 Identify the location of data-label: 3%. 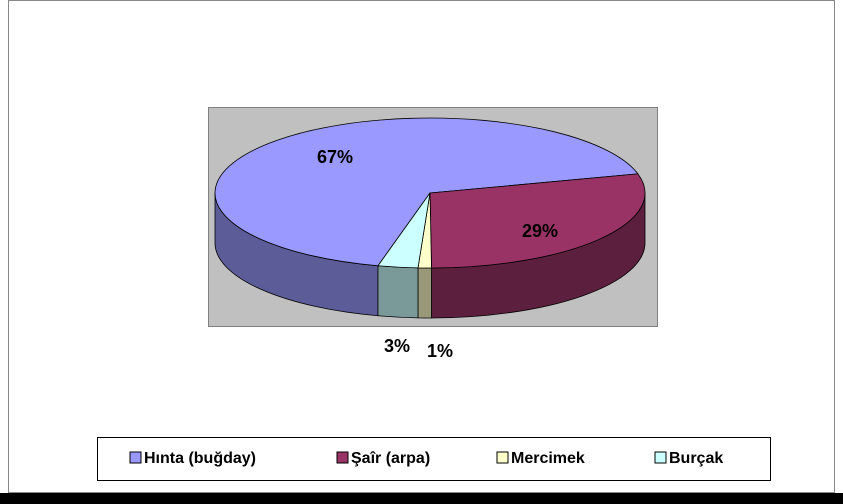
(397, 346).